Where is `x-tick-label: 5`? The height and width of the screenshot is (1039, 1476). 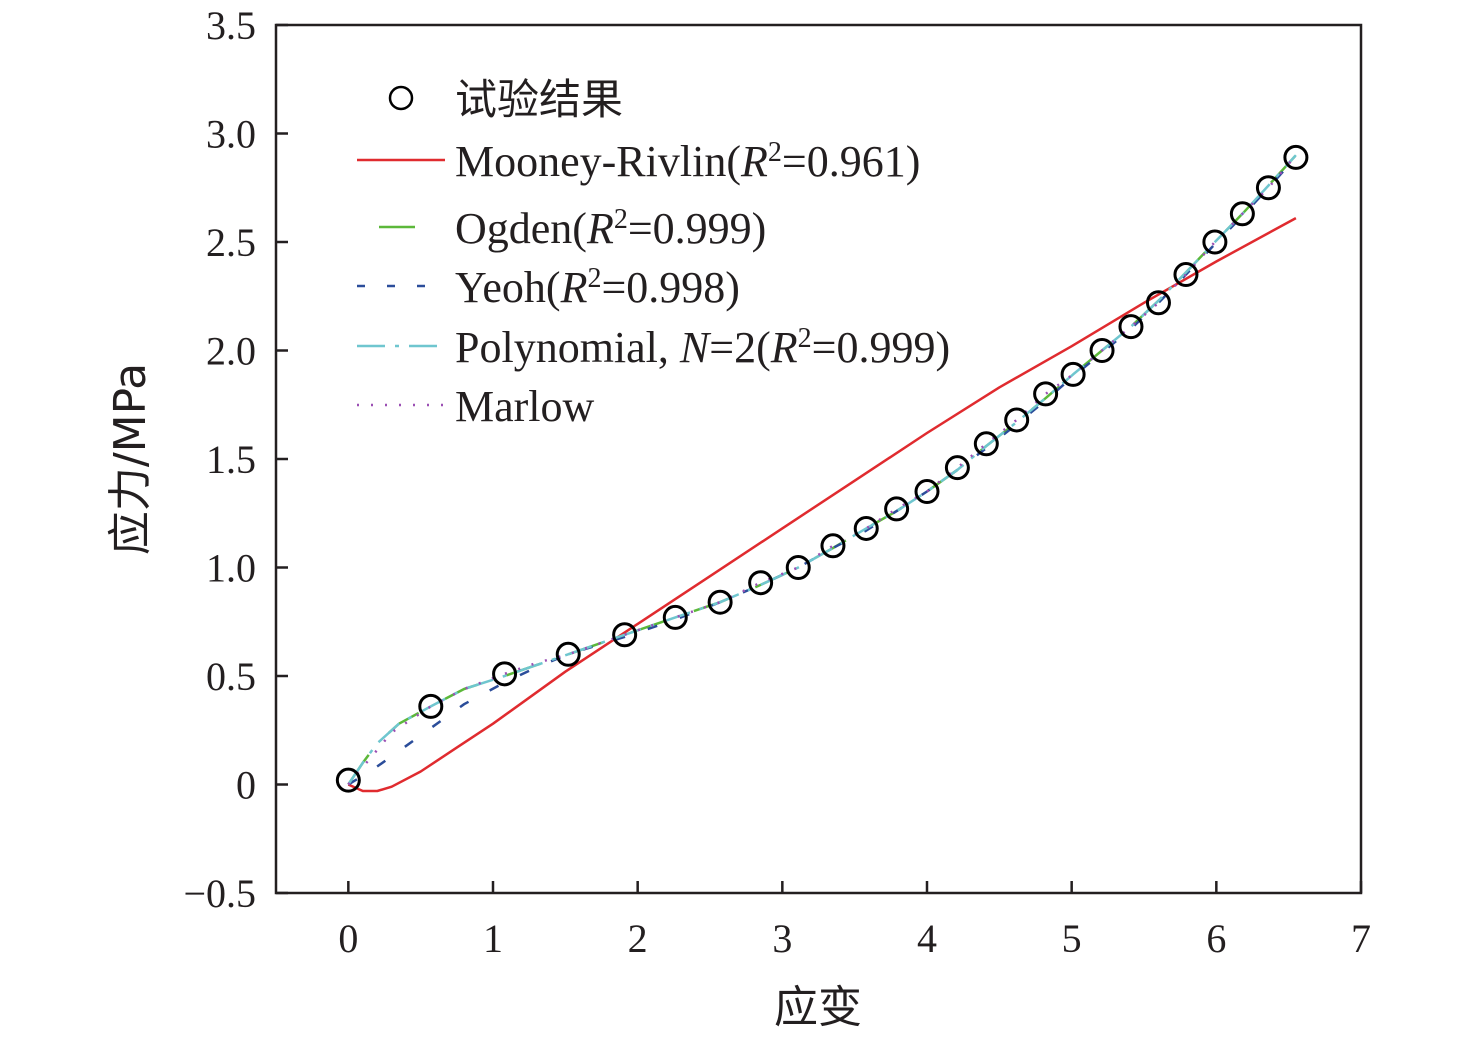
x-tick-label: 5 is located at coordinates (1072, 938).